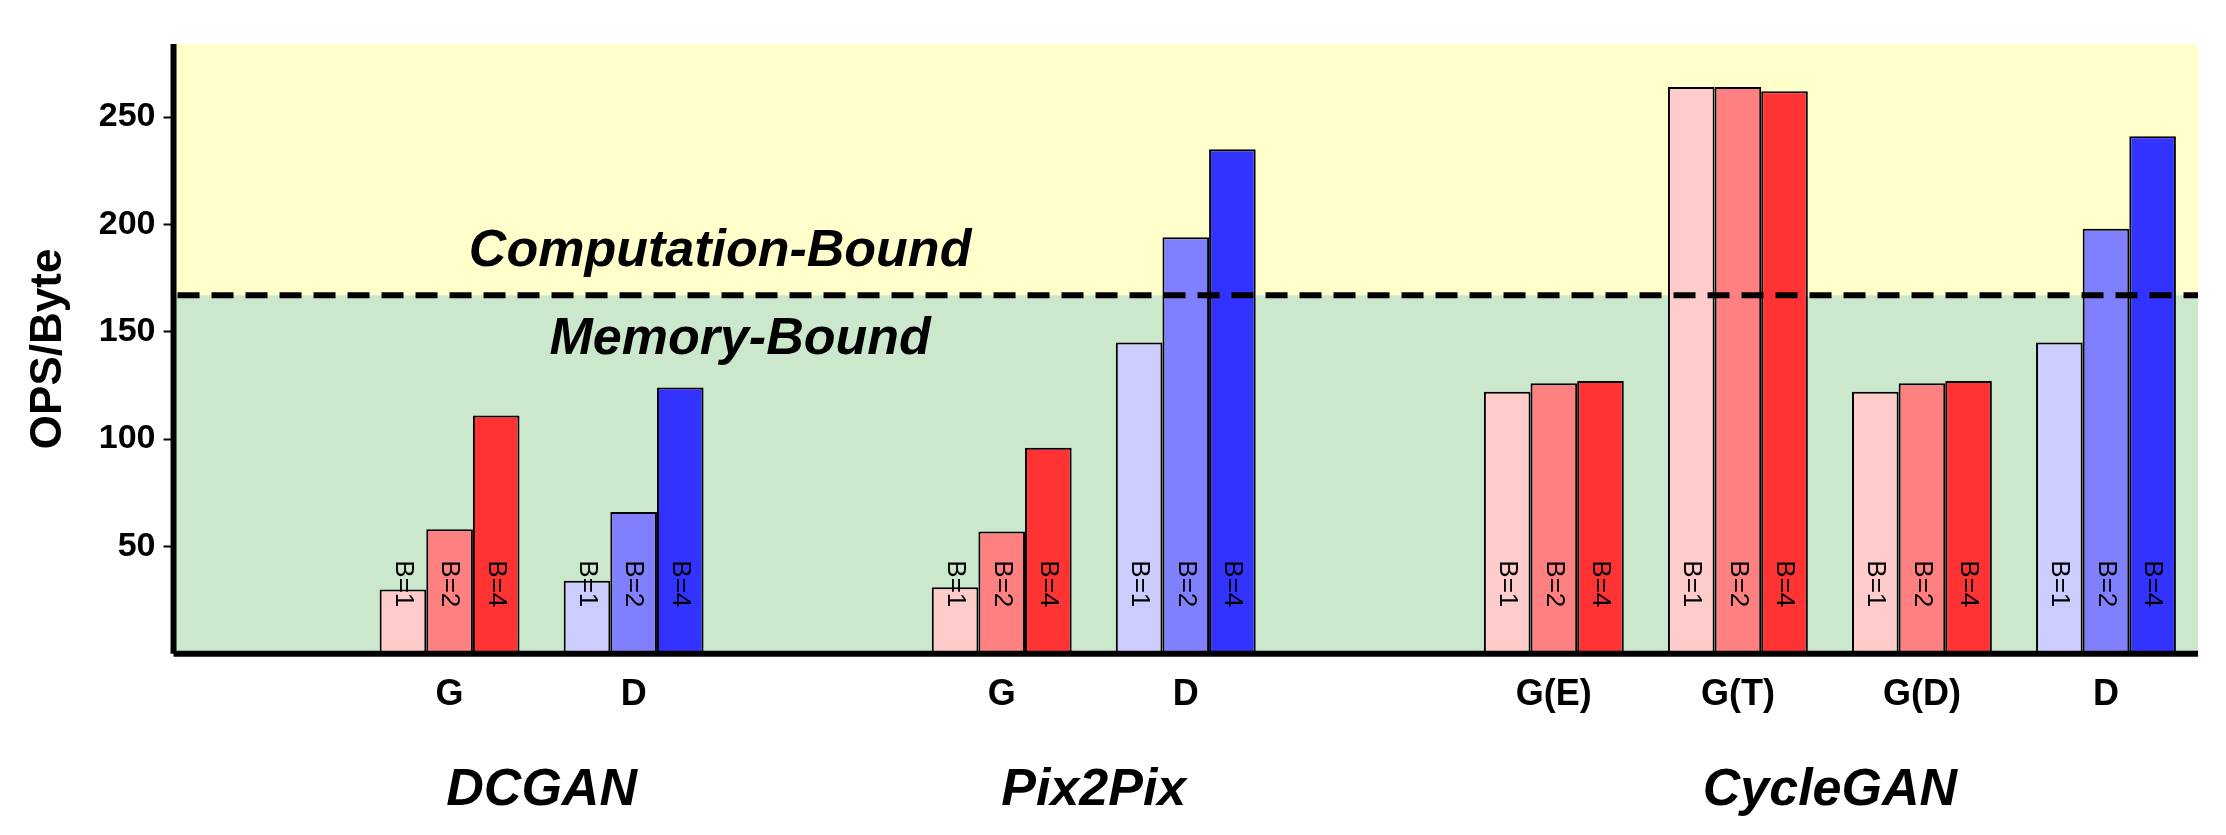 The image size is (2226, 835). What do you see at coordinates (588, 584) in the screenshot?
I see `series-label: B=1` at bounding box center [588, 584].